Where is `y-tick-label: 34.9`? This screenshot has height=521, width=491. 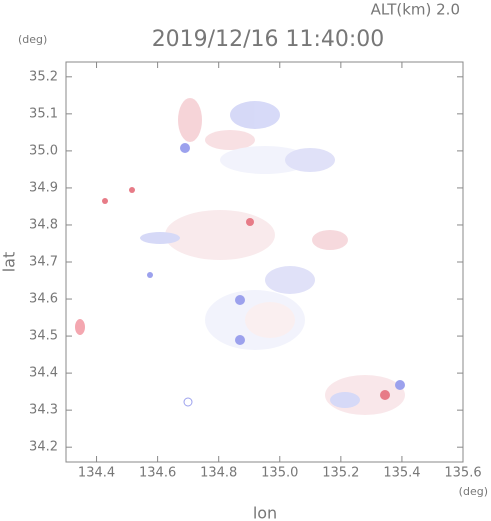
y-tick-label: 34.9 is located at coordinates (43, 187).